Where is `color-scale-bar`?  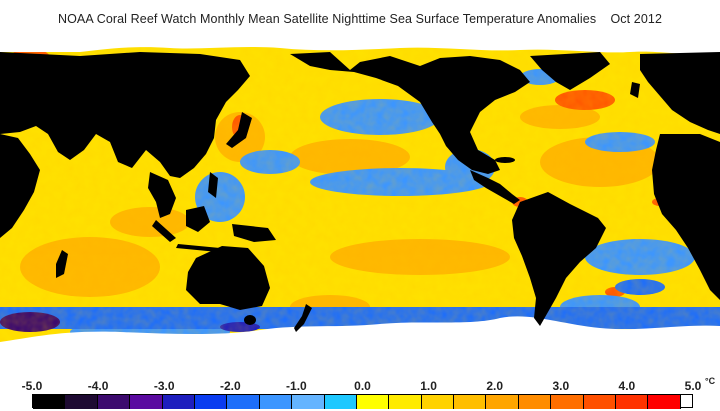
color-scale-bar is located at coordinates (362, 401).